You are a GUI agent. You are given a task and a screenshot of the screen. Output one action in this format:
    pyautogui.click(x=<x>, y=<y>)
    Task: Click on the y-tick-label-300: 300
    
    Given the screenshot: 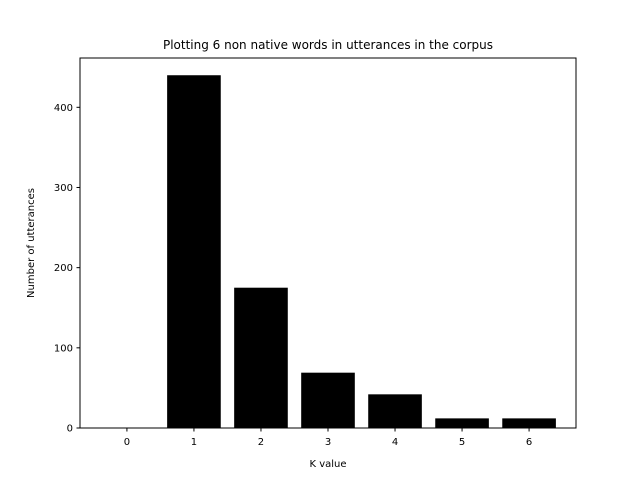 What is the action you would take?
    pyautogui.click(x=63, y=188)
    